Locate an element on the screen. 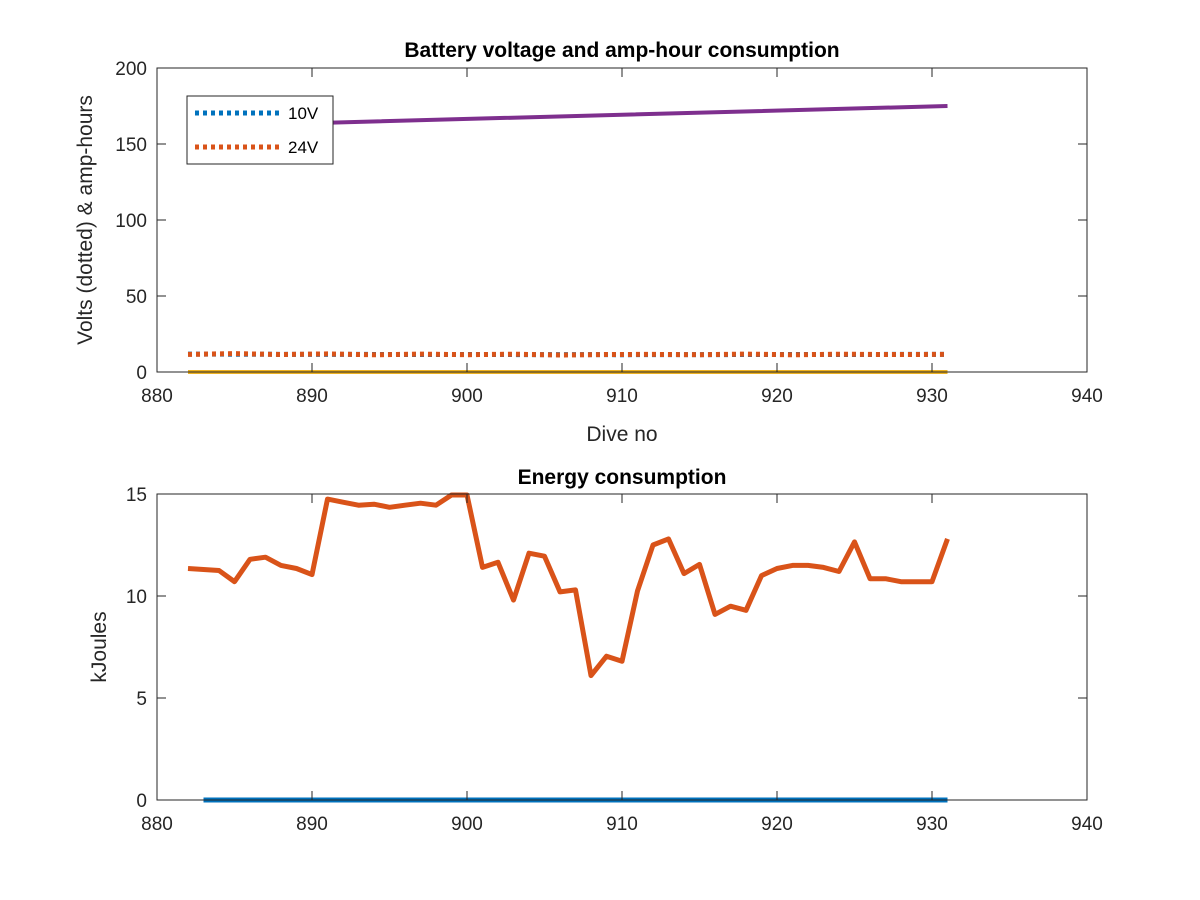 This screenshot has width=1200, height=900. y-tick-label: 50 is located at coordinates (136, 297).